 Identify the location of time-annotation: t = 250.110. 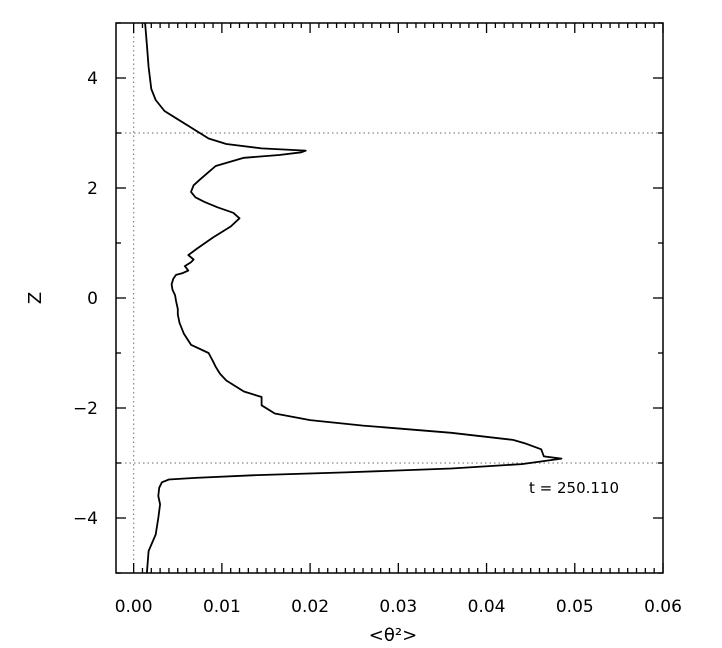
(574, 488).